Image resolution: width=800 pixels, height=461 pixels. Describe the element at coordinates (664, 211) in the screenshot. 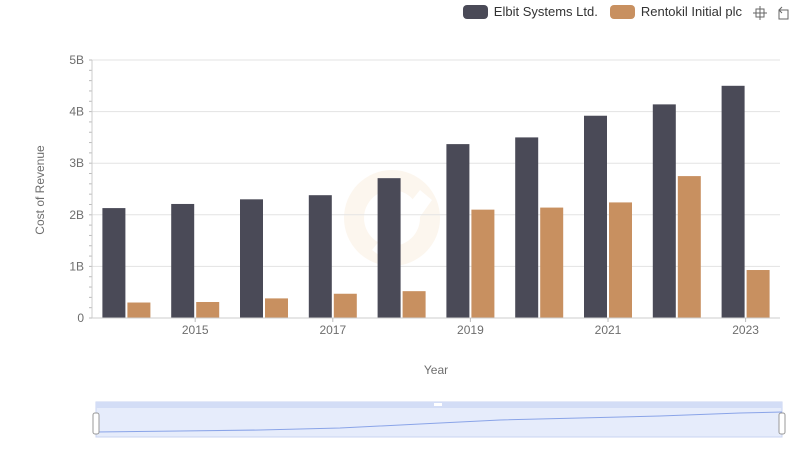

I see `bar-elbit-2022` at that location.